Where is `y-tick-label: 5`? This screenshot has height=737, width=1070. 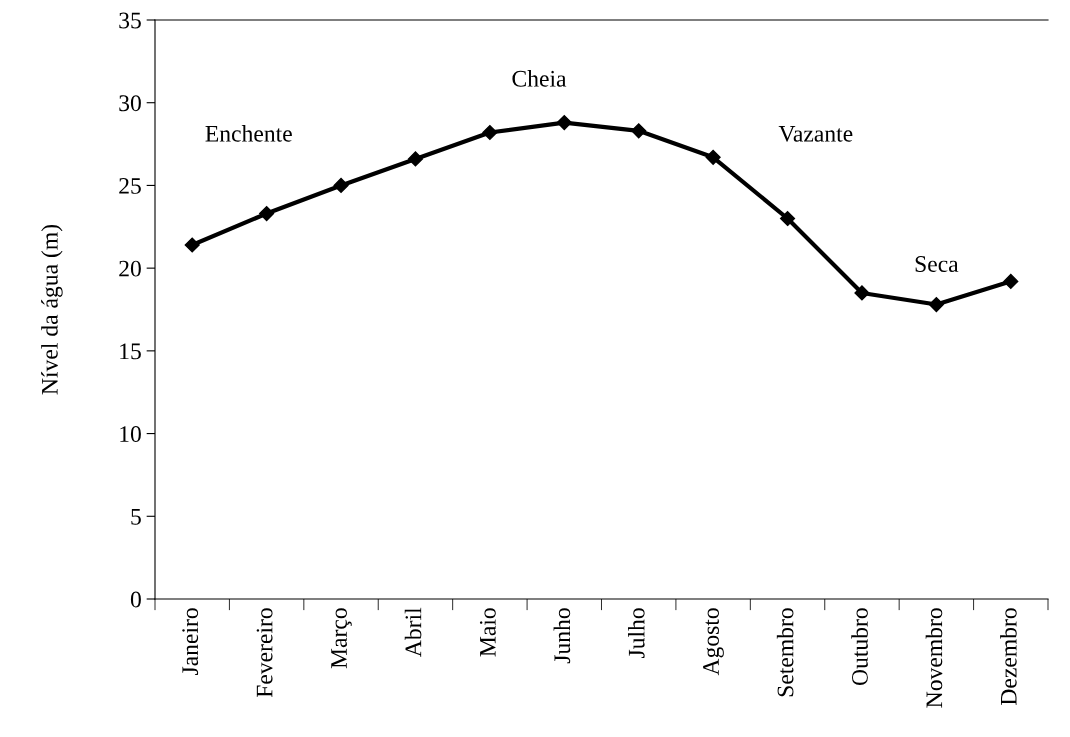 y-tick-label: 5 is located at coordinates (136, 517).